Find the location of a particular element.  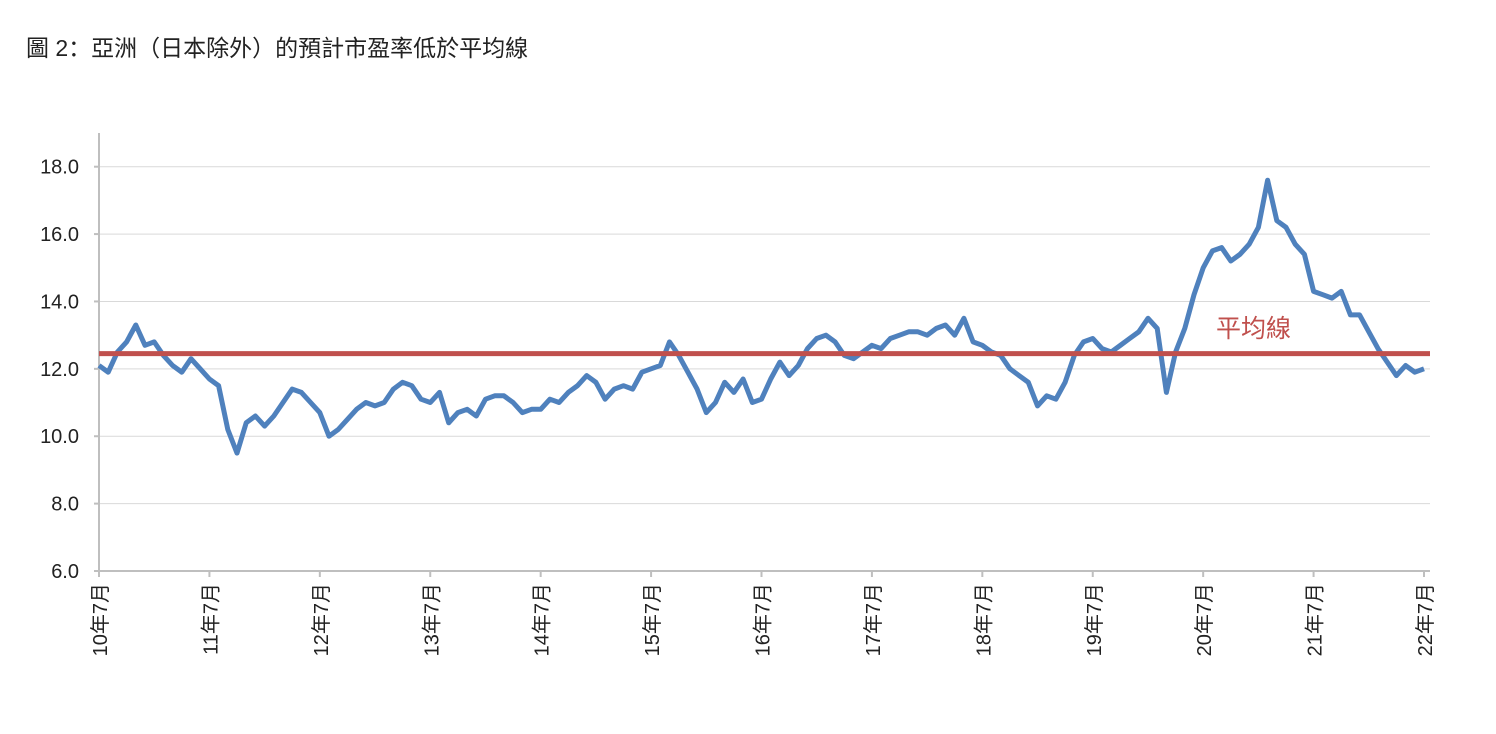

x-tick-label: 11年7月 is located at coordinates (210, 619).